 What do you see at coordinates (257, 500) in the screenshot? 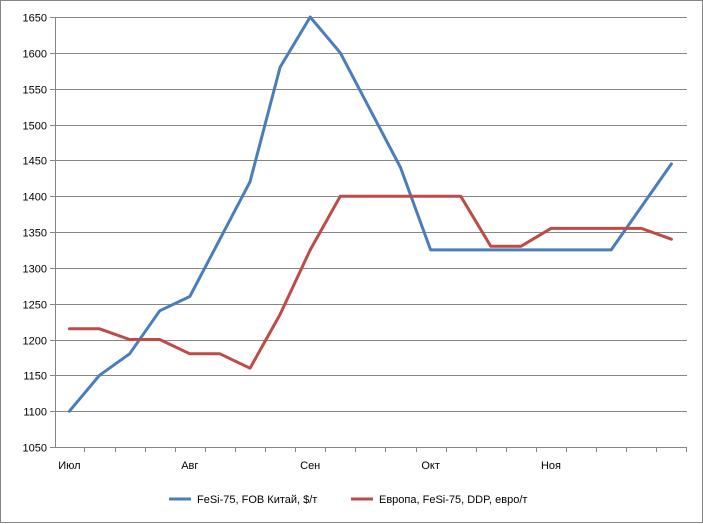
I see `legend-label: FeSi-75, FOB Китай, $/т` at bounding box center [257, 500].